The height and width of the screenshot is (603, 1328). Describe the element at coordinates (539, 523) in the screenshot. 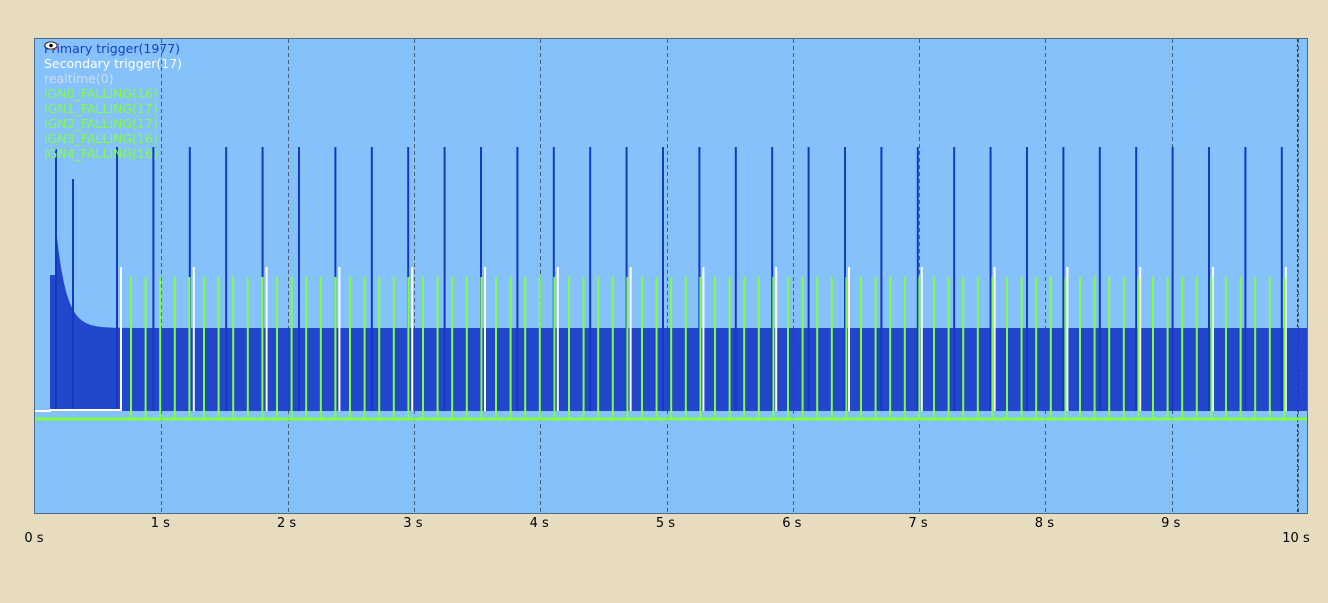

I see `x-tick-label: 4 s` at that location.